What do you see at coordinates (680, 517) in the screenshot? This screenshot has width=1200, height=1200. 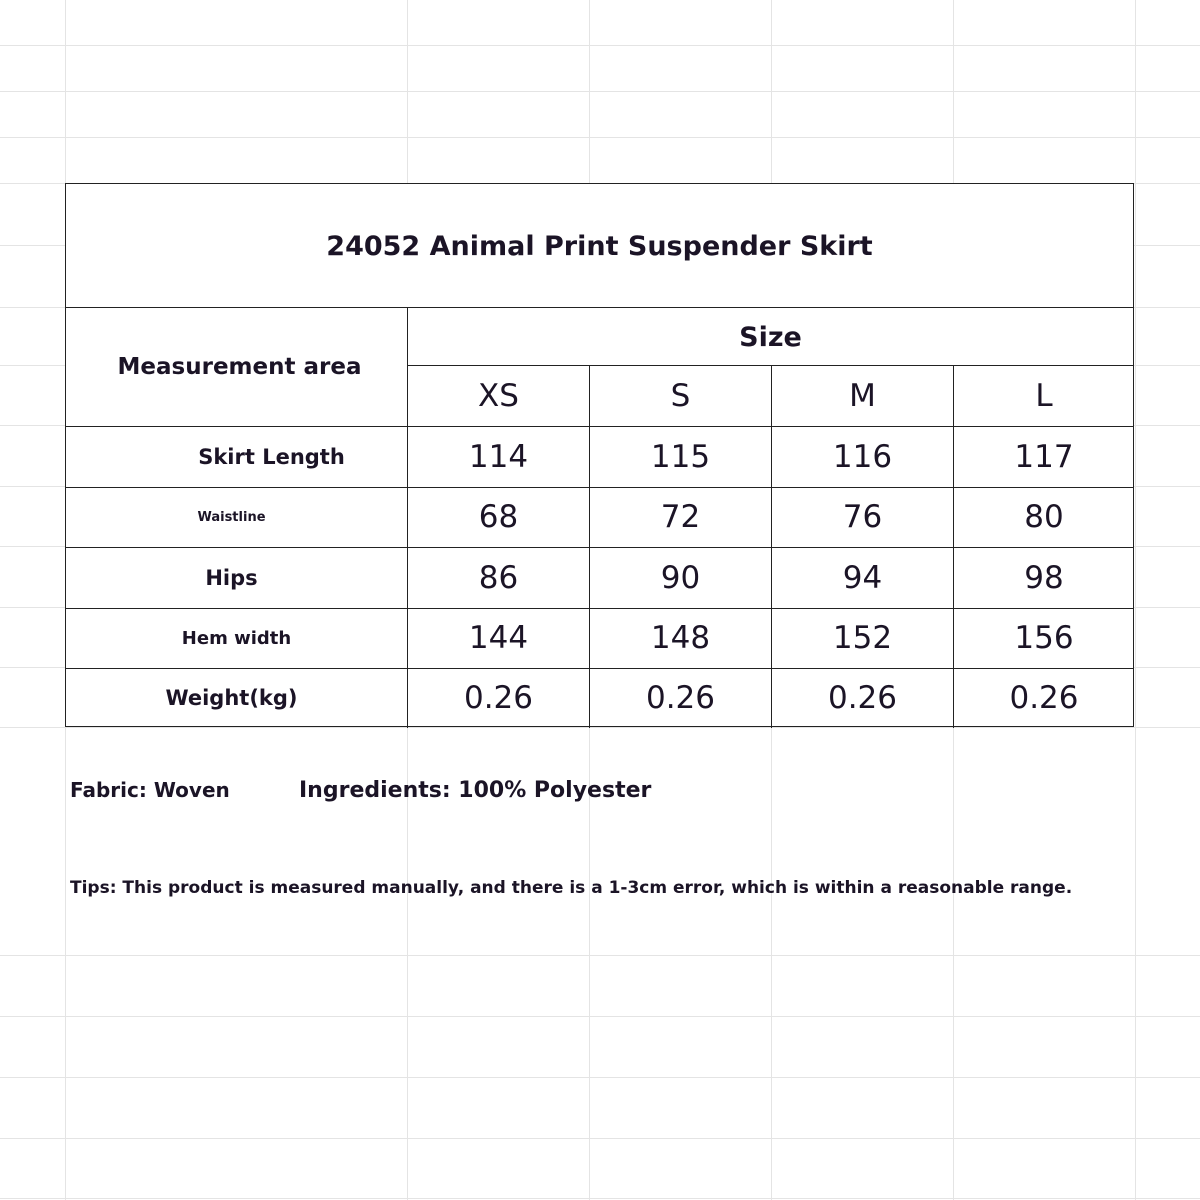 I see `table-cell: 72` at bounding box center [680, 517].